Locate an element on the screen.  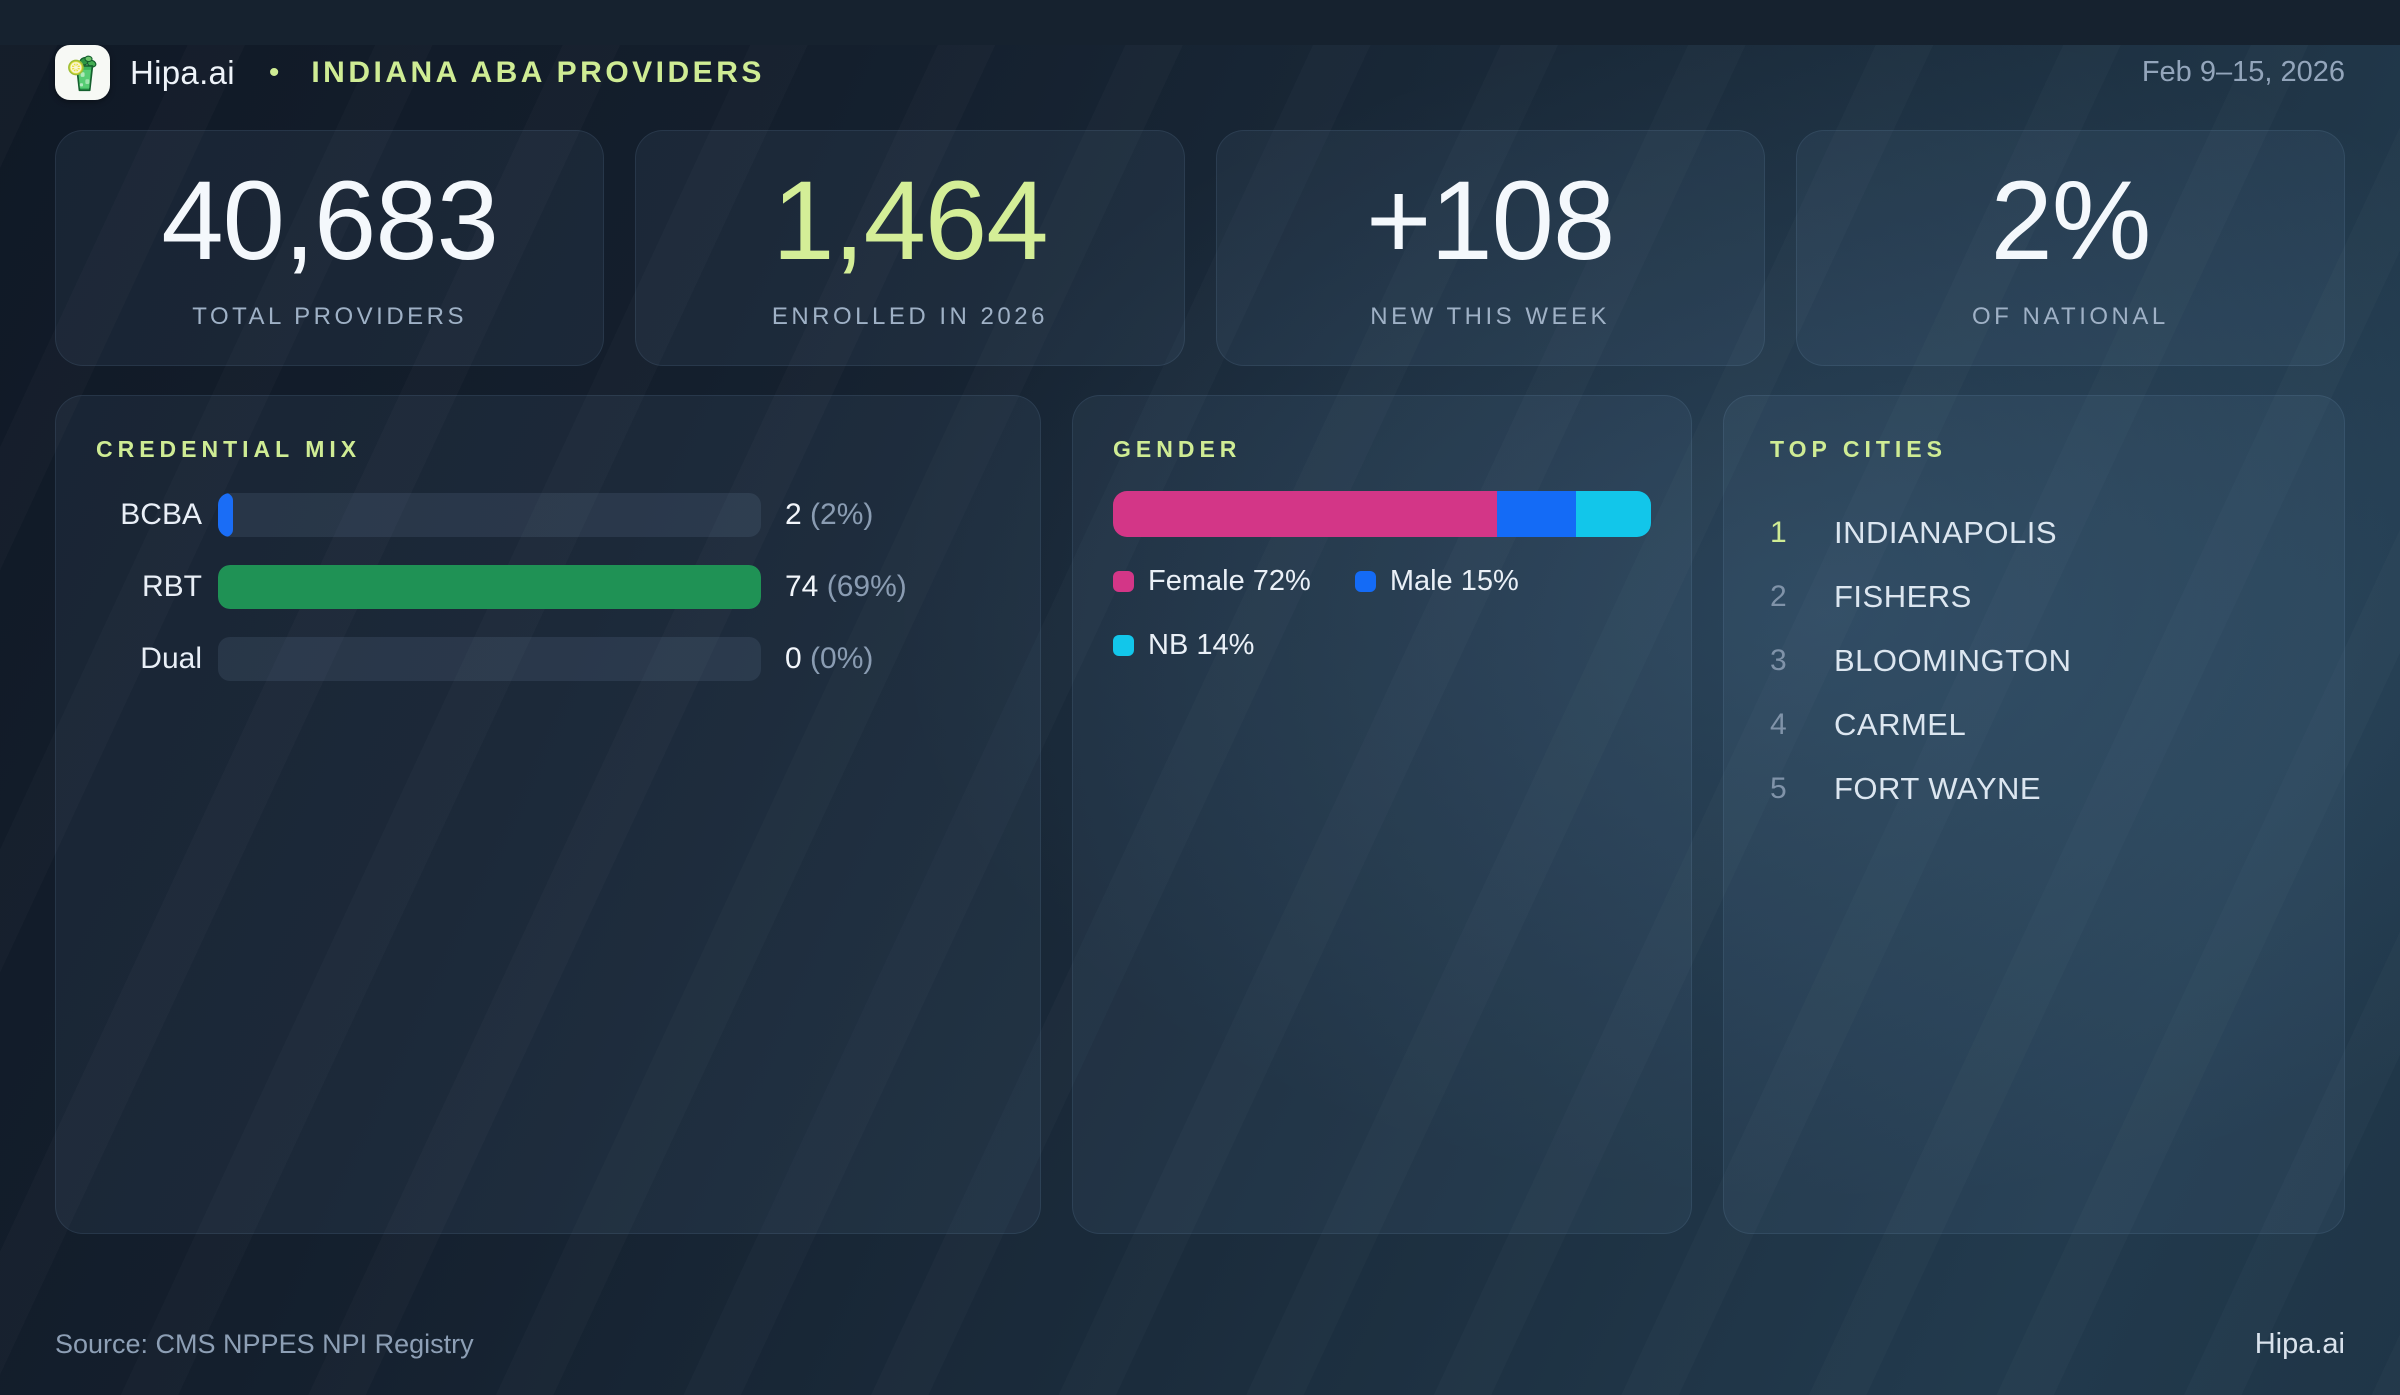
city-row-5: 5 FORT WAYNE is located at coordinates (2037, 789).